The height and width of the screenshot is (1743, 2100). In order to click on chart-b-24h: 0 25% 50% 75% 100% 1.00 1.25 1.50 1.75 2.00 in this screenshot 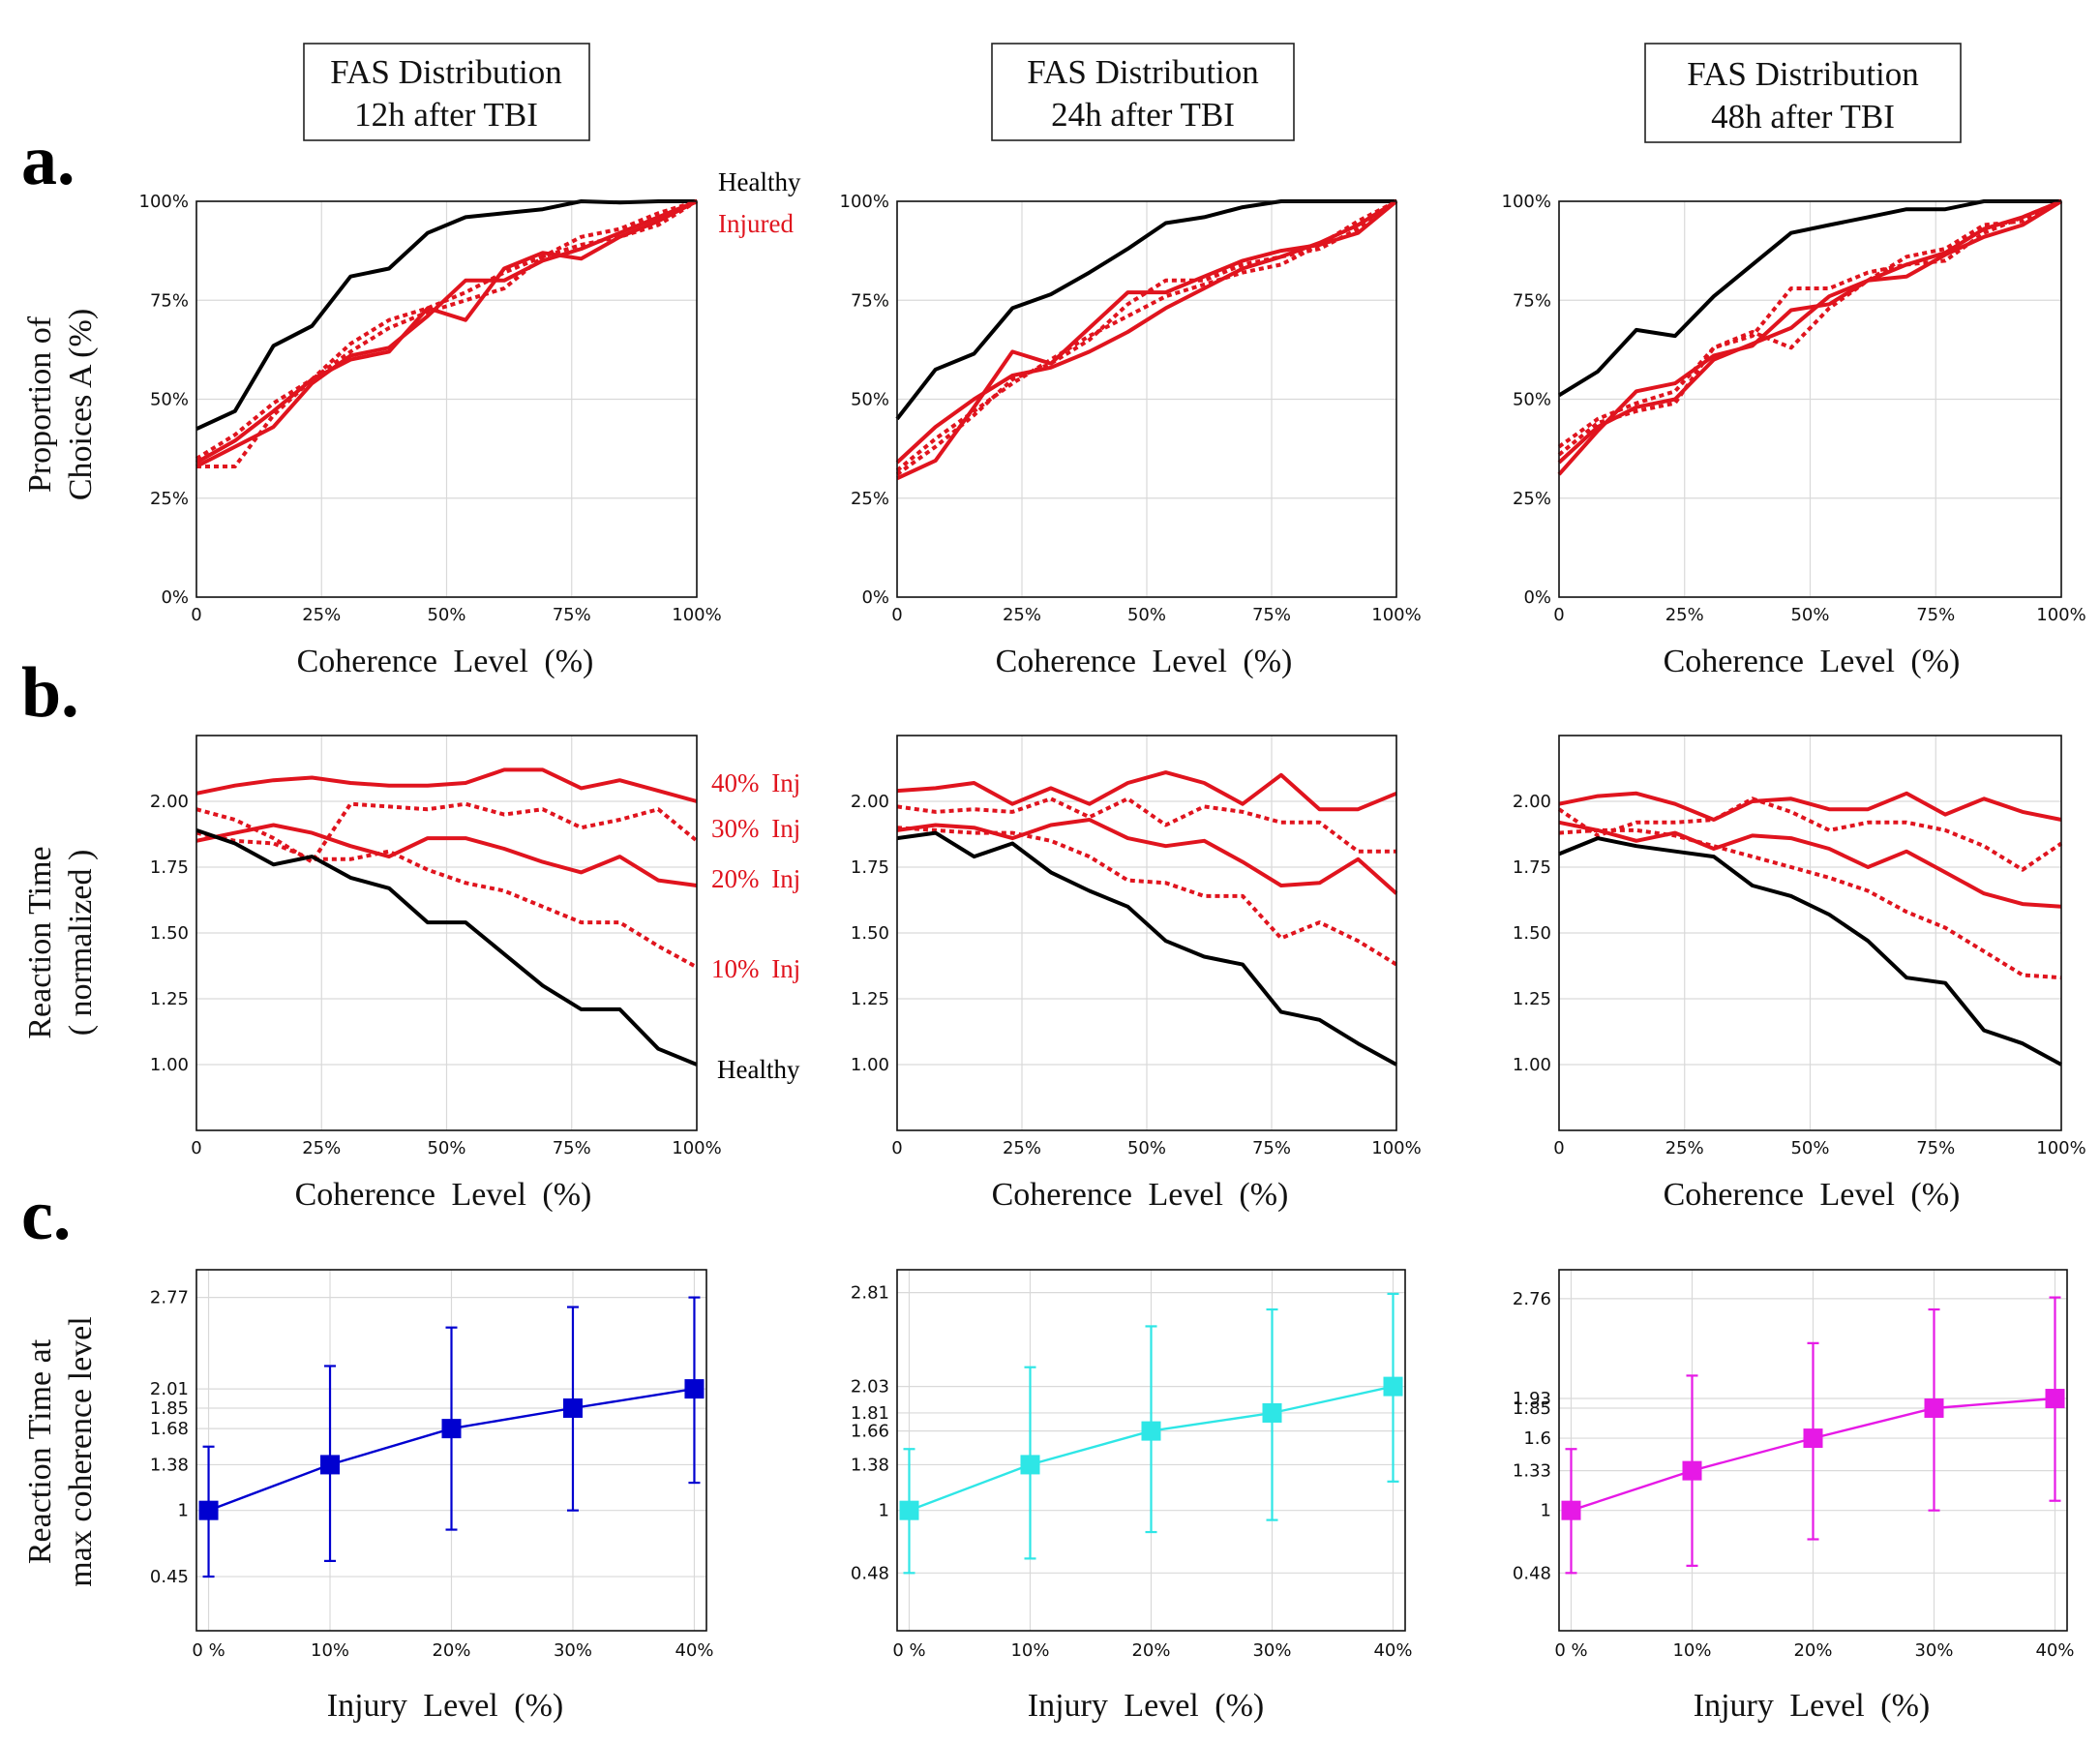, I will do `click(1137, 946)`.